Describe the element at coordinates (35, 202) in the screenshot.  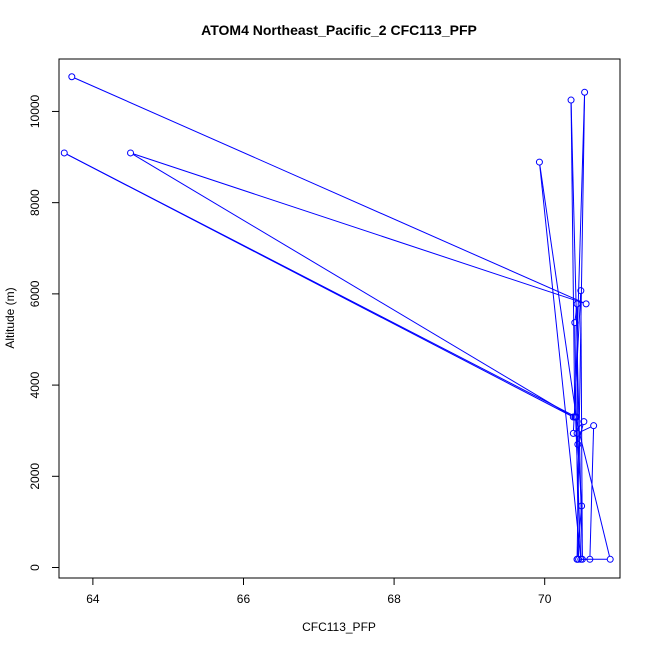
I see `y-tick-label: 8000` at that location.